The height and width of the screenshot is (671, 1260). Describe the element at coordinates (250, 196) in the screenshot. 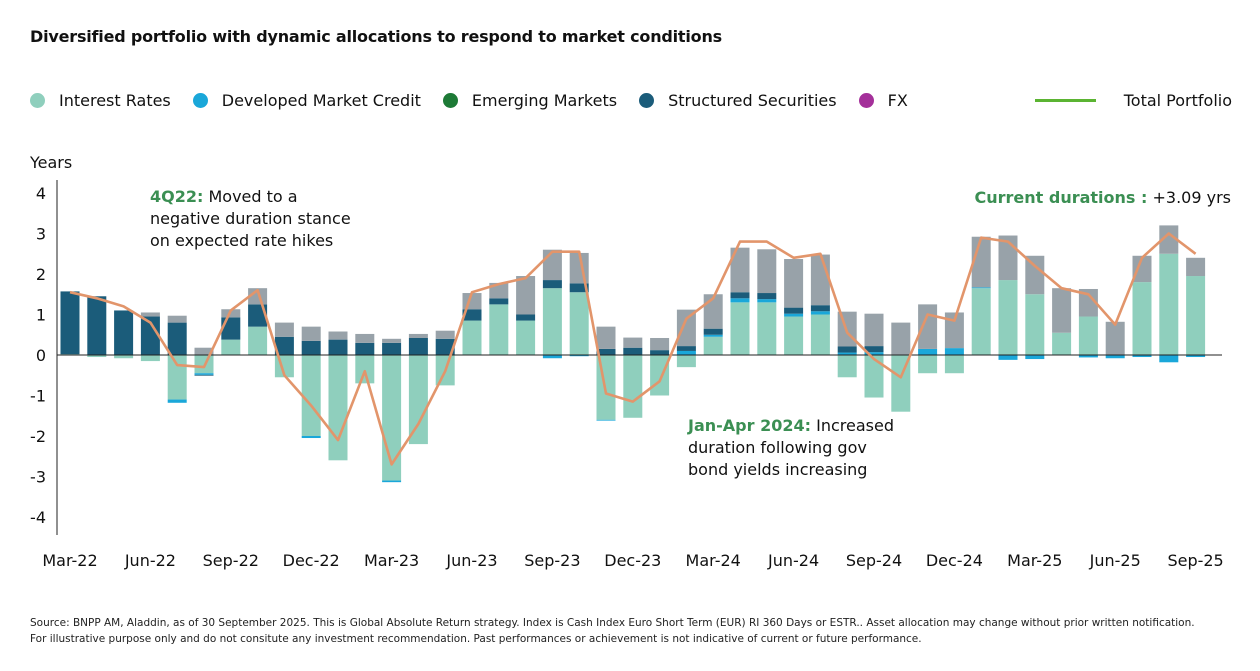

I see `annotation-4q22-text1: Moved to a` at that location.